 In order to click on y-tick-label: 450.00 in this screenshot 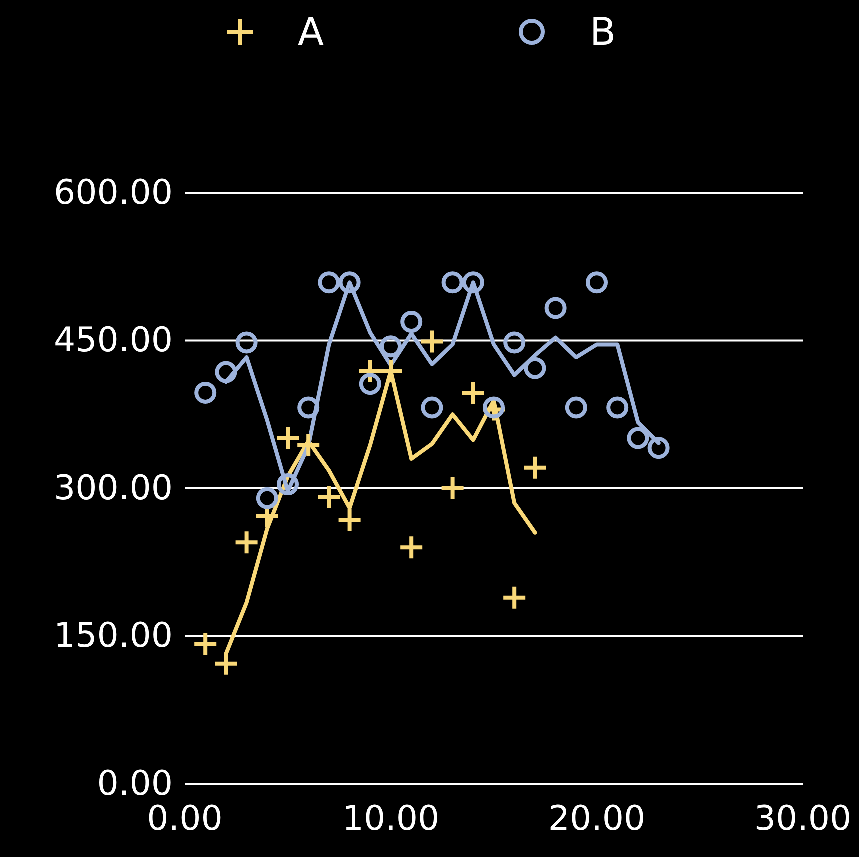, I will do `click(113, 340)`.